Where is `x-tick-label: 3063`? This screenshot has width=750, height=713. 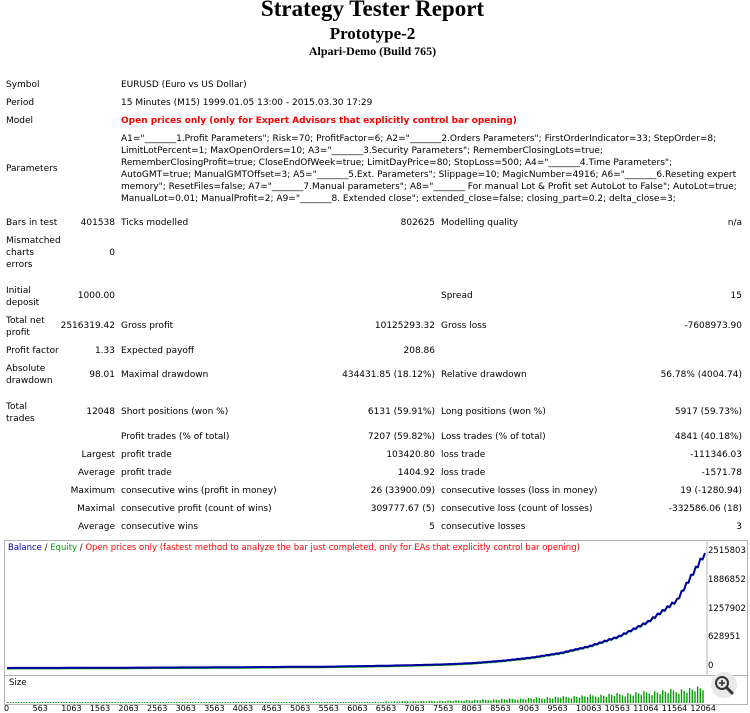 x-tick-label: 3063 is located at coordinates (185, 708).